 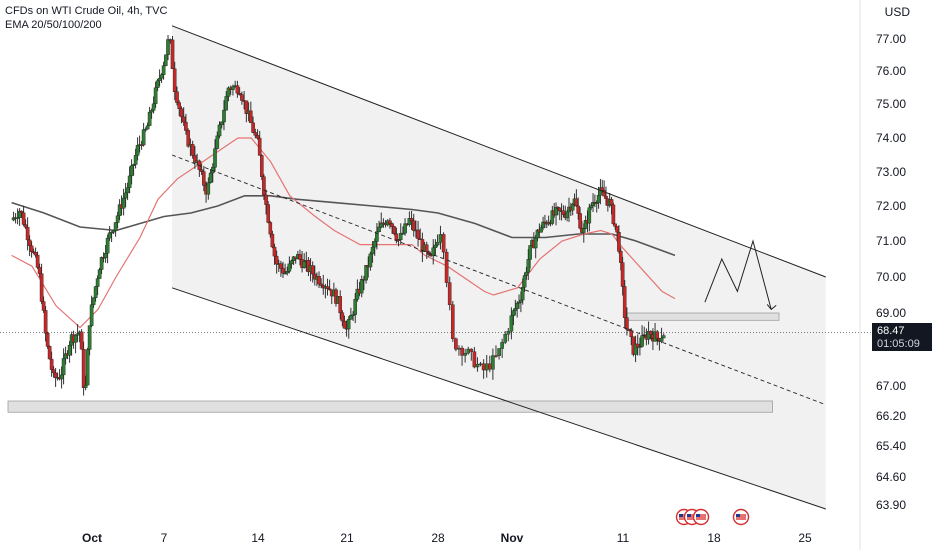 I want to click on last-price-value: 68.47, so click(x=891, y=331).